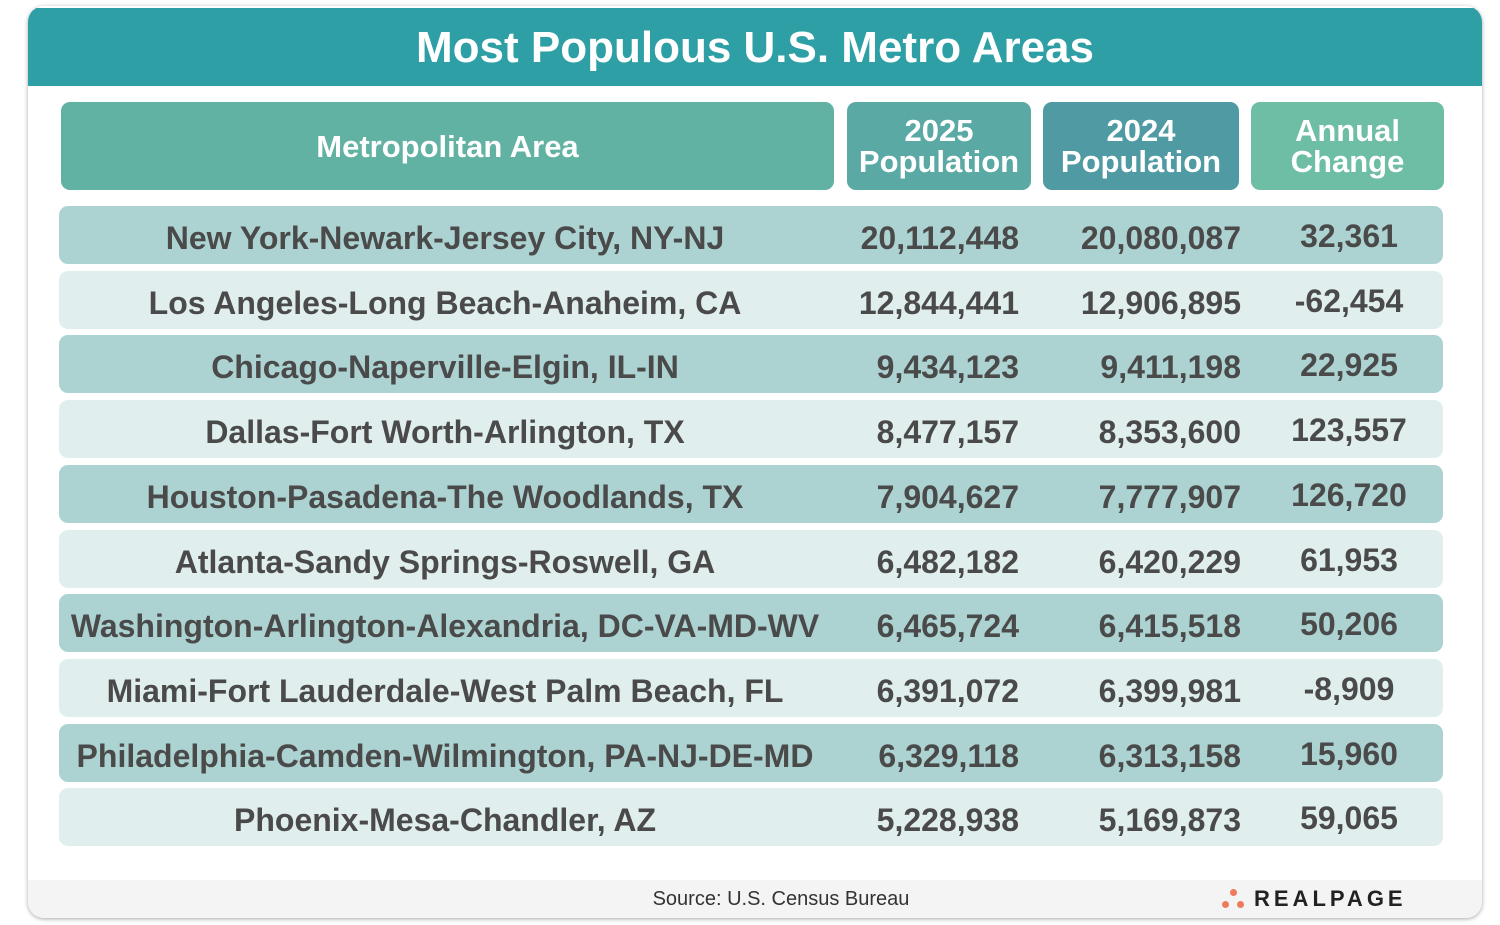  Describe the element at coordinates (1349, 688) in the screenshot. I see `cell-annual-change: -8,909` at that location.